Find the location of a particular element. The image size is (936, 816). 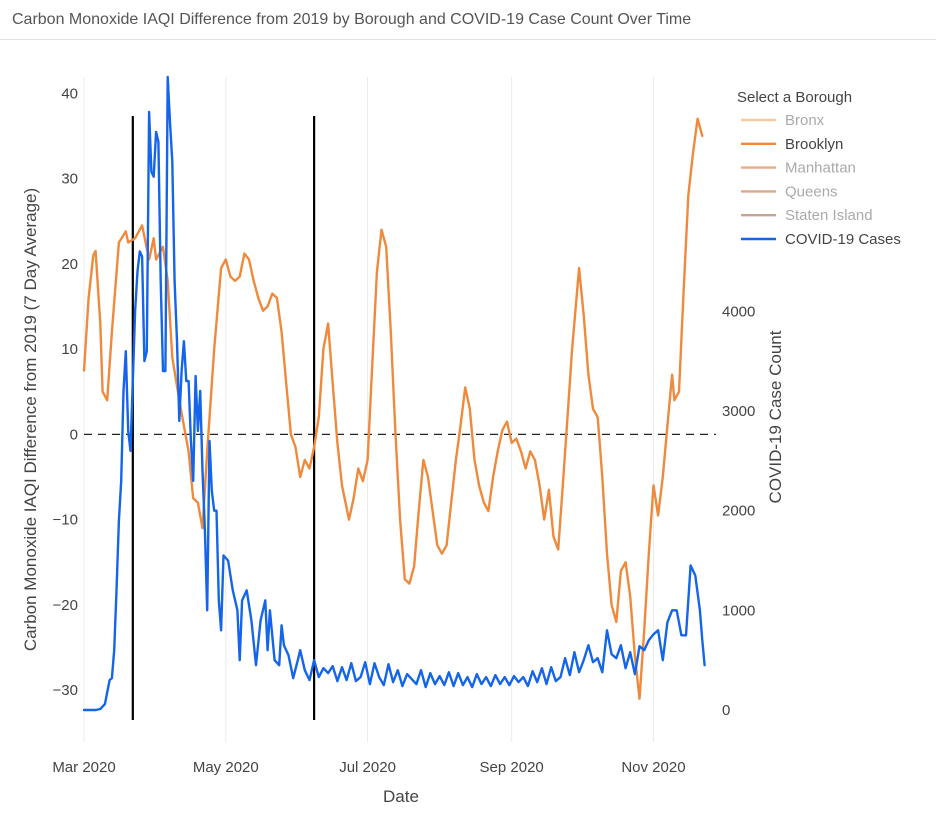

x-tick-label: Nov 2020 is located at coordinates (653, 767).